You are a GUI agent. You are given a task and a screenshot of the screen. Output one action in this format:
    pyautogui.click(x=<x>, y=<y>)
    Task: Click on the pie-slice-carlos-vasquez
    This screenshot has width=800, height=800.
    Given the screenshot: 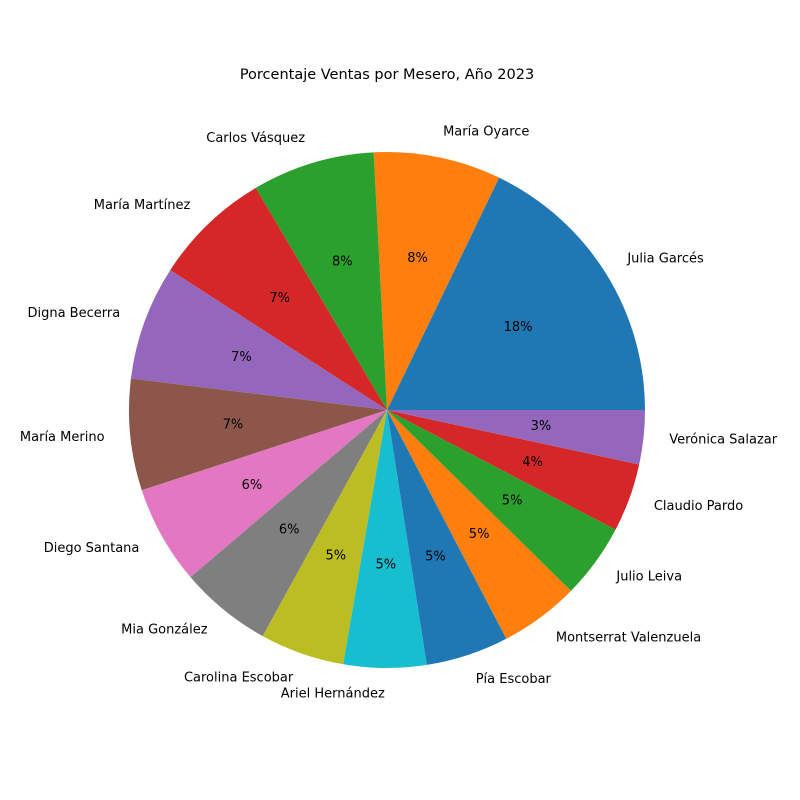 What is the action you would take?
    pyautogui.click(x=321, y=281)
    